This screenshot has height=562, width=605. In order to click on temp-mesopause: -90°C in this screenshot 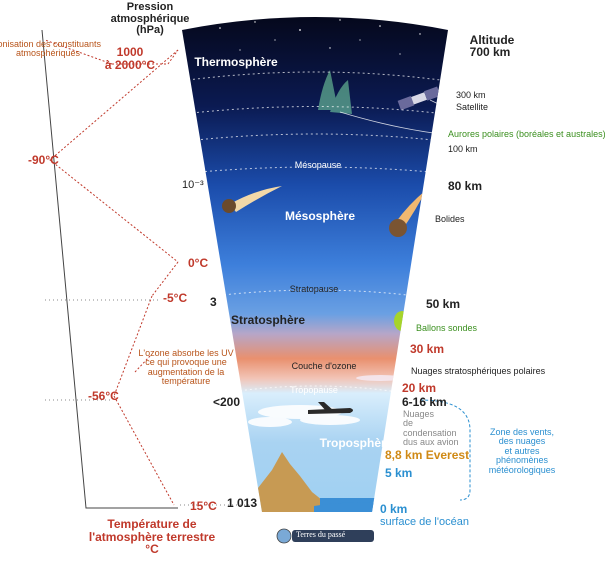, I will do `click(43, 160)`.